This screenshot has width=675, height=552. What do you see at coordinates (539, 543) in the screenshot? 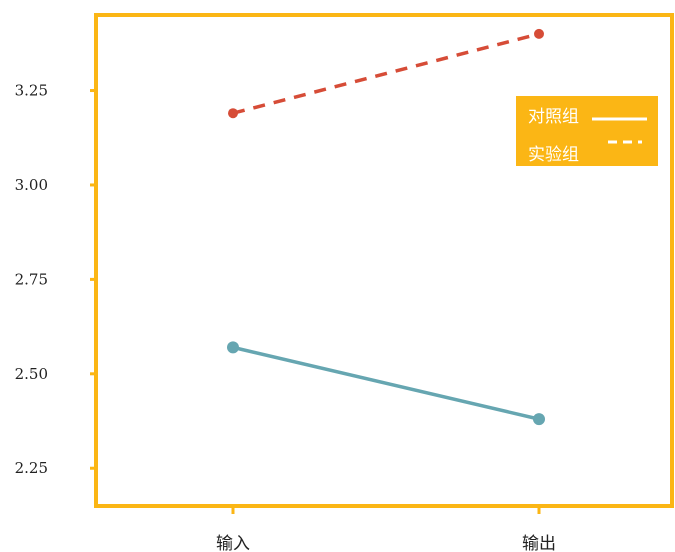
I see `x-tick-label: 输出` at bounding box center [539, 543].